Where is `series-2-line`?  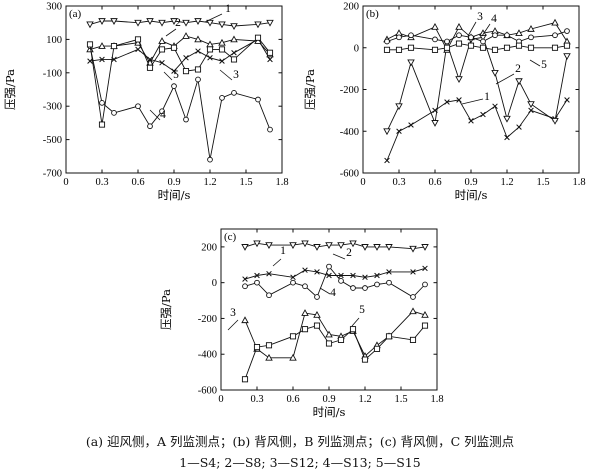
series-2-line is located at coordinates (477, 84).